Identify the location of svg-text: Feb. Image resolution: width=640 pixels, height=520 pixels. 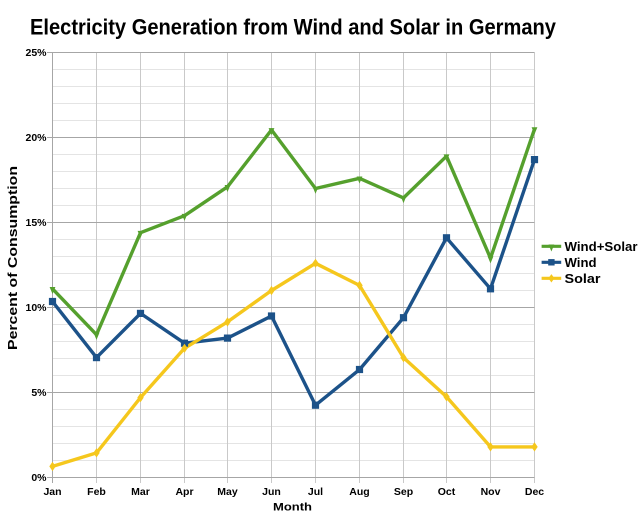
(96, 492).